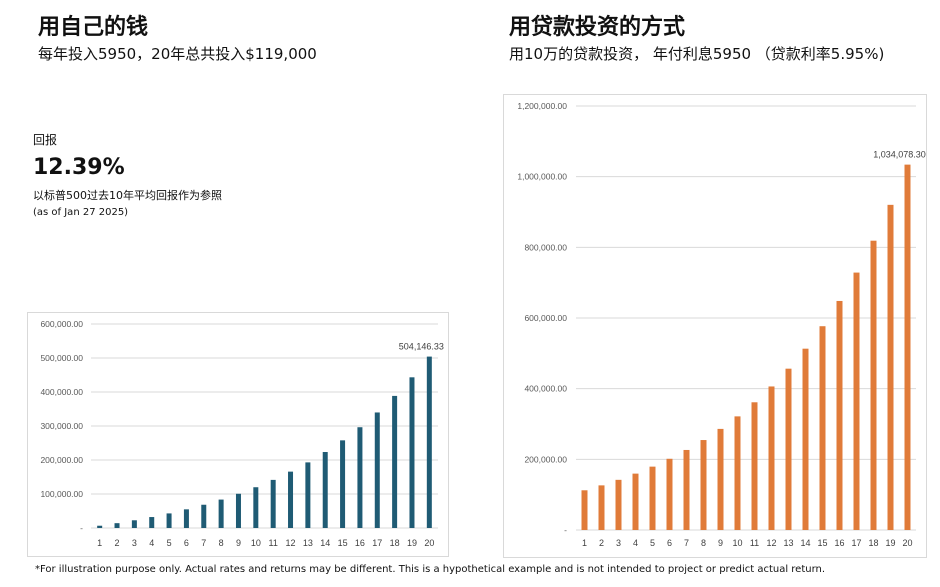 This screenshot has height=587, width=940. What do you see at coordinates (686, 543) in the screenshot?
I see `right-chart-x-tick-label: 7` at bounding box center [686, 543].